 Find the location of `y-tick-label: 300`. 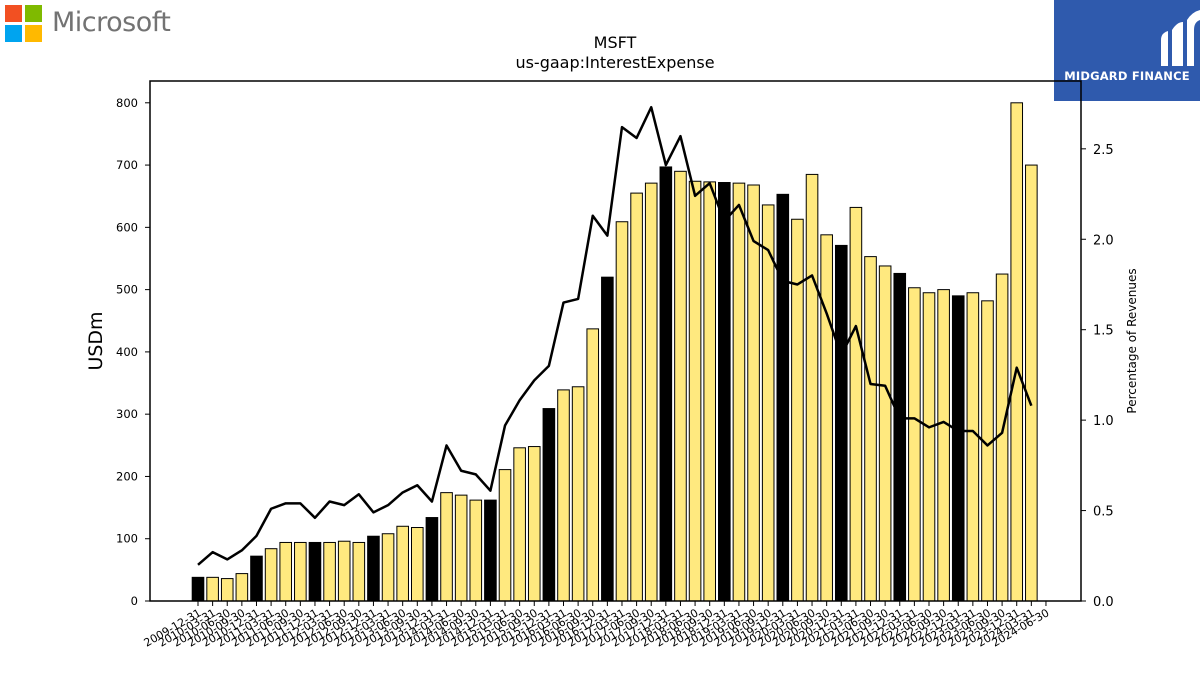

y-tick-label: 300 is located at coordinates (127, 414).